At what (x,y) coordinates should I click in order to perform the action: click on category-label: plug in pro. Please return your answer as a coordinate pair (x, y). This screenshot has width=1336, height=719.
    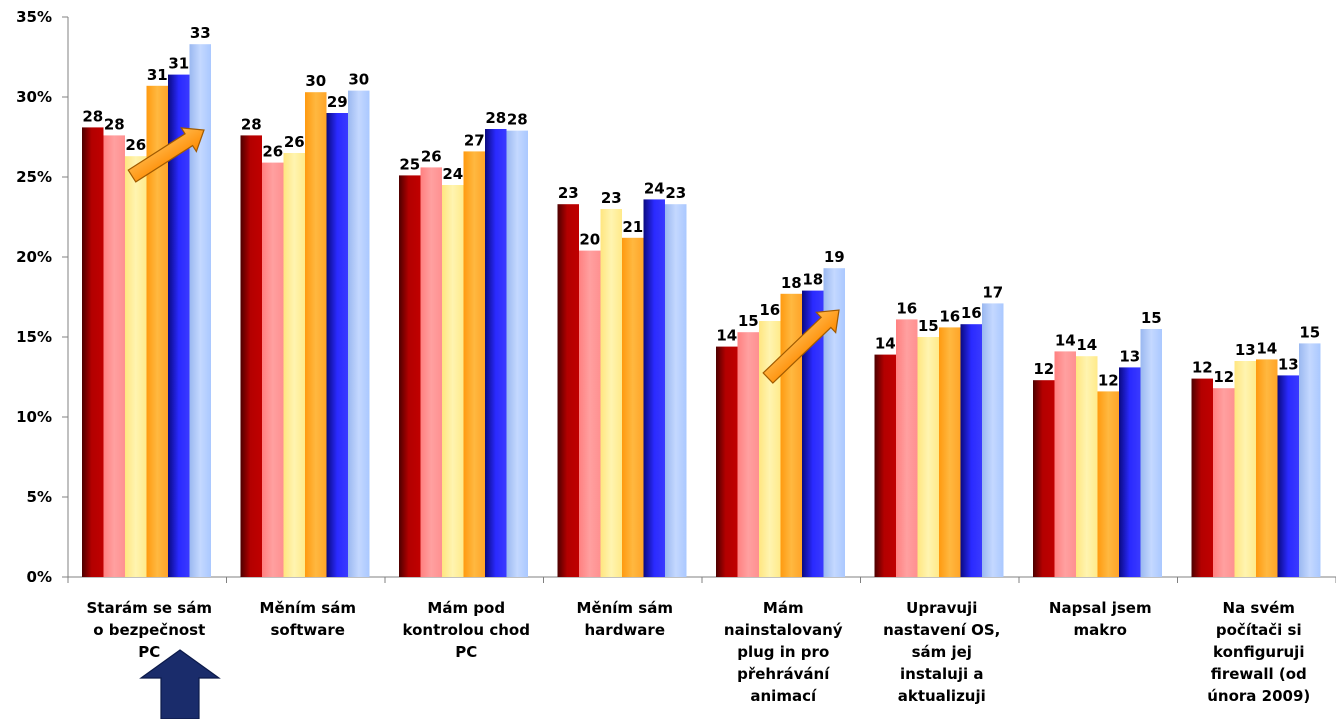
    Looking at the image, I should click on (783, 652).